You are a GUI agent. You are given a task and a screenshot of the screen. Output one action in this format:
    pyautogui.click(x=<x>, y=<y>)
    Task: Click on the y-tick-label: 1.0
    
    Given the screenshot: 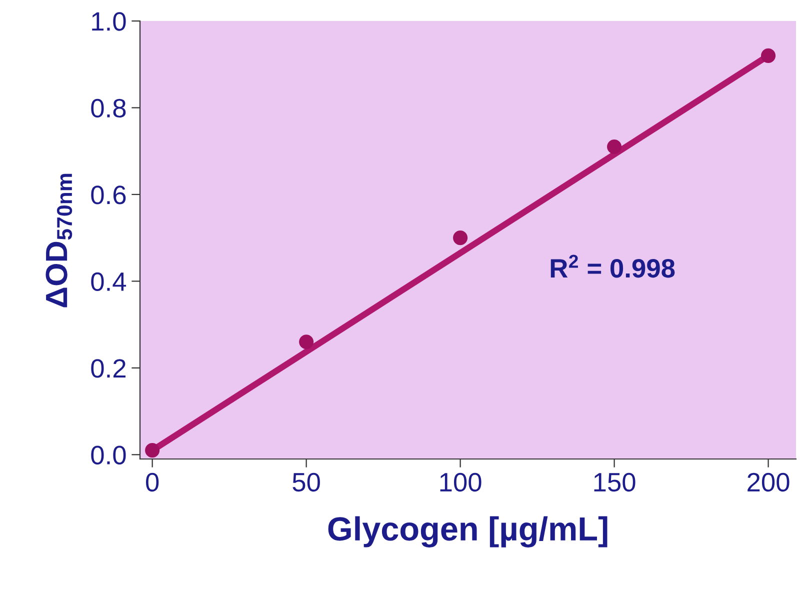 What is the action you would take?
    pyautogui.click(x=109, y=21)
    